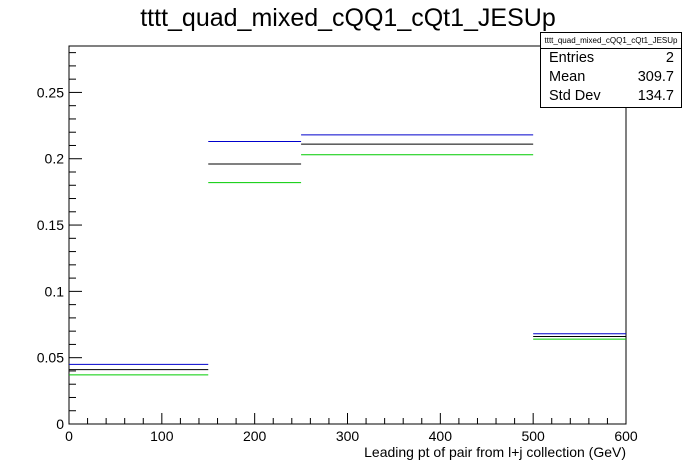  I want to click on chart-title: tttt_quad_mixed_cQQ1_cQt1_JESUp, so click(348, 18).